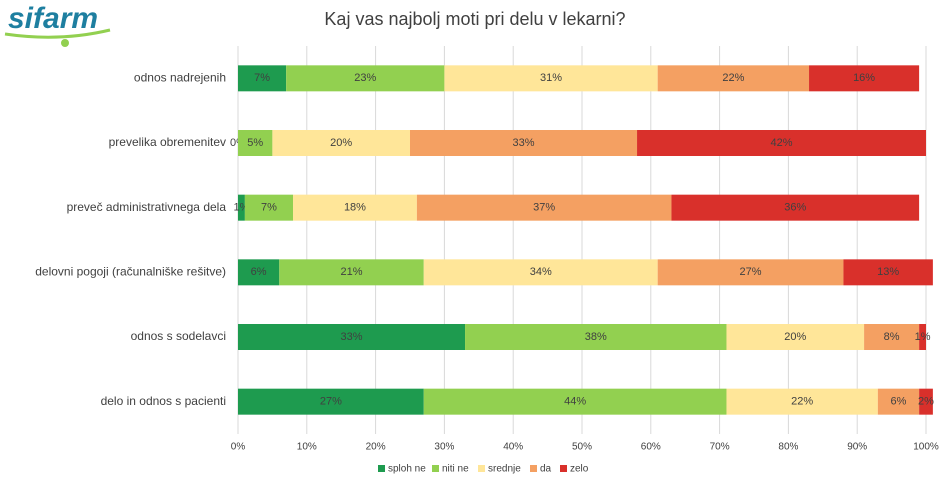  I want to click on legend-label: niti ne, so click(455, 469).